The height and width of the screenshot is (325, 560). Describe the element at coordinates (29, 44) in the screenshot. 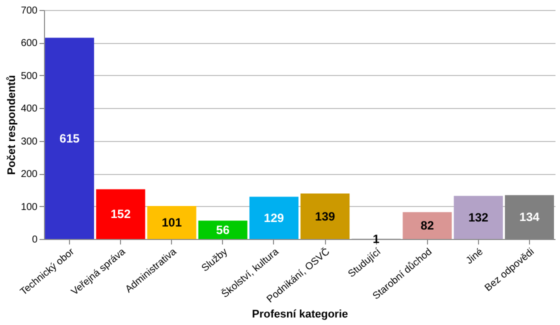

I see `y-tick-label: 600` at that location.